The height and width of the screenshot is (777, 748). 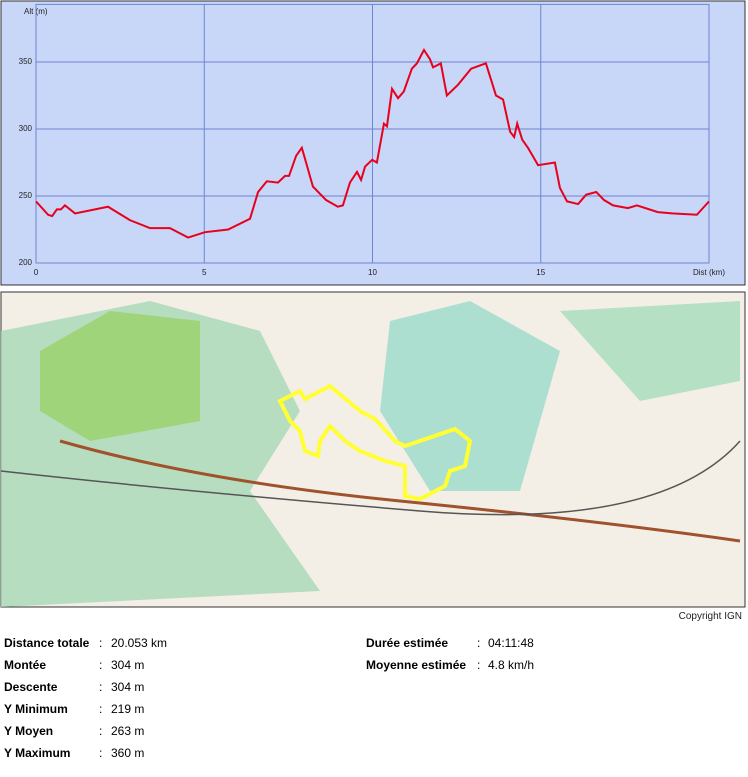 I want to click on copyright: Copyright IGN, so click(x=710, y=616).